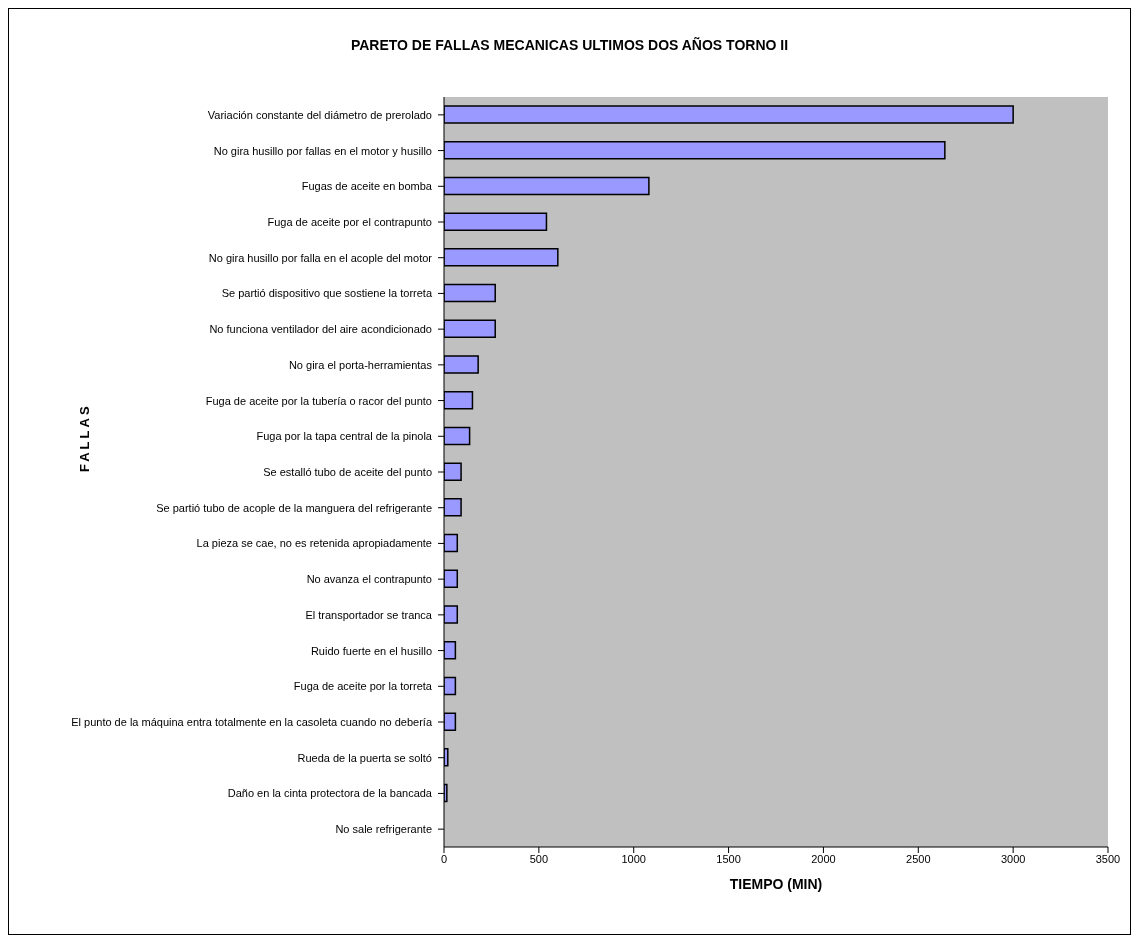 This screenshot has height=943, width=1139. Describe the element at coordinates (320, 257) in the screenshot. I see `y-tick-label: No gira husillo por falla en el acople del motor` at that location.